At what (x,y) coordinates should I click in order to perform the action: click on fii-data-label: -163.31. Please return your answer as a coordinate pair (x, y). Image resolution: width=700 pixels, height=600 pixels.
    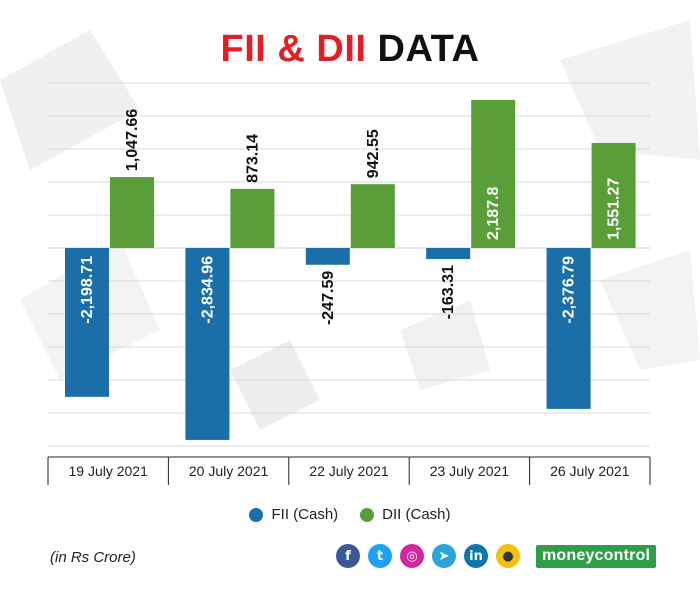
    Looking at the image, I should click on (448, 292).